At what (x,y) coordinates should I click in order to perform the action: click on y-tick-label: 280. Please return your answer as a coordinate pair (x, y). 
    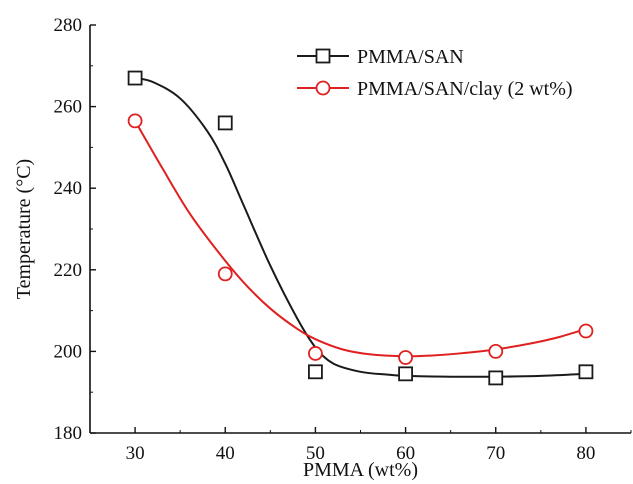
    Looking at the image, I should click on (68, 25).